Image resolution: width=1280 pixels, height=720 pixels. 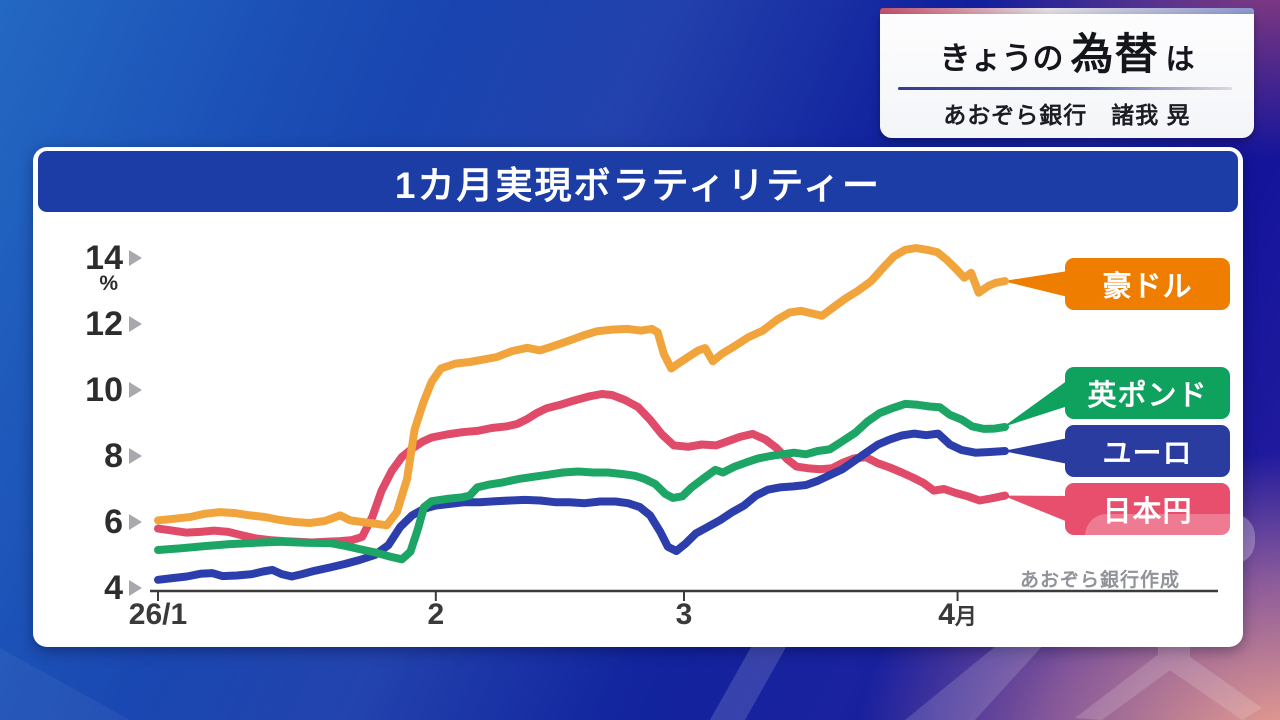 I want to click on fx-program-banner: きょうの 為替 は あおぞら銀行 諸我 晃, so click(x=1067, y=73).